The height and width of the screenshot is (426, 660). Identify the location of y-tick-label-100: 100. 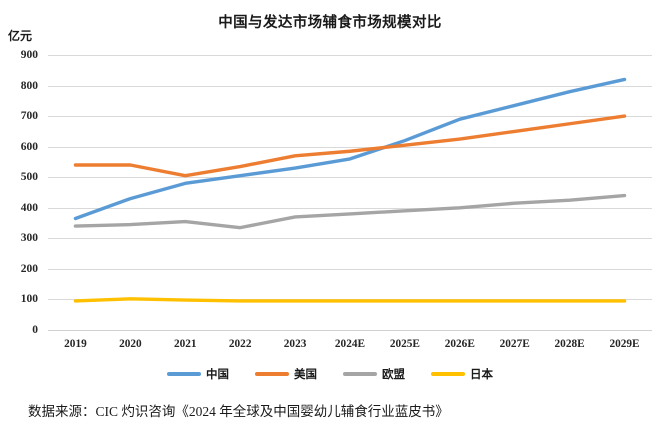
(29, 299).